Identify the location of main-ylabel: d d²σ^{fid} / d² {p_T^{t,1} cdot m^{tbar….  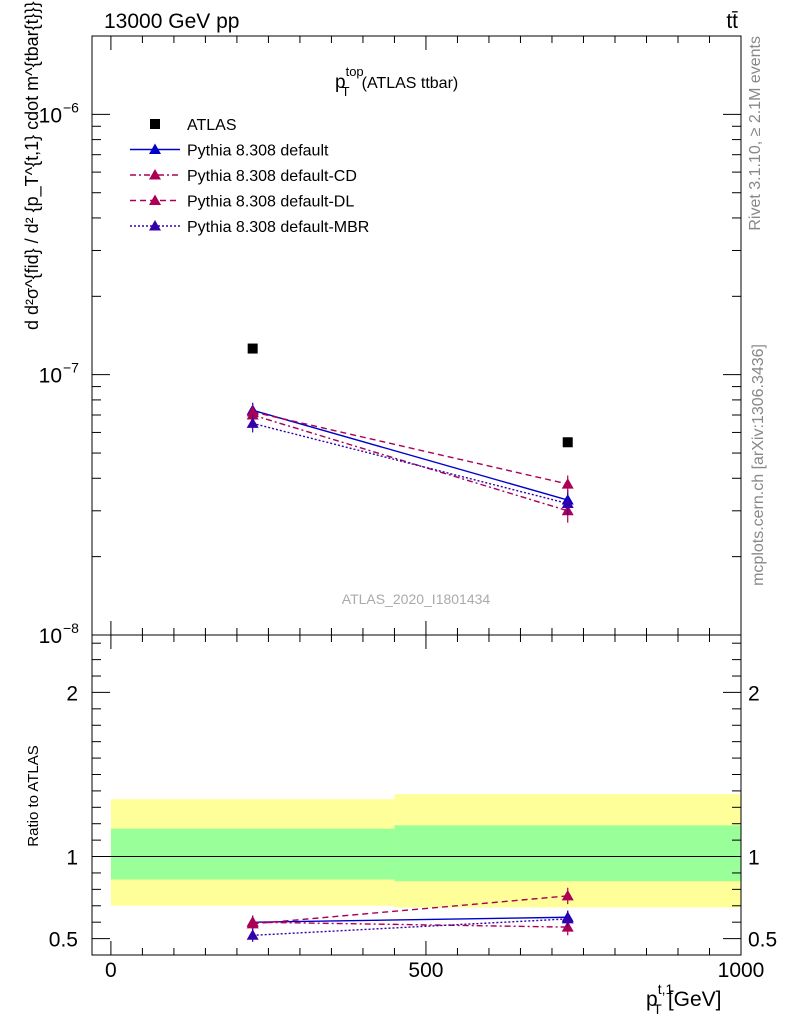
(32, 165).